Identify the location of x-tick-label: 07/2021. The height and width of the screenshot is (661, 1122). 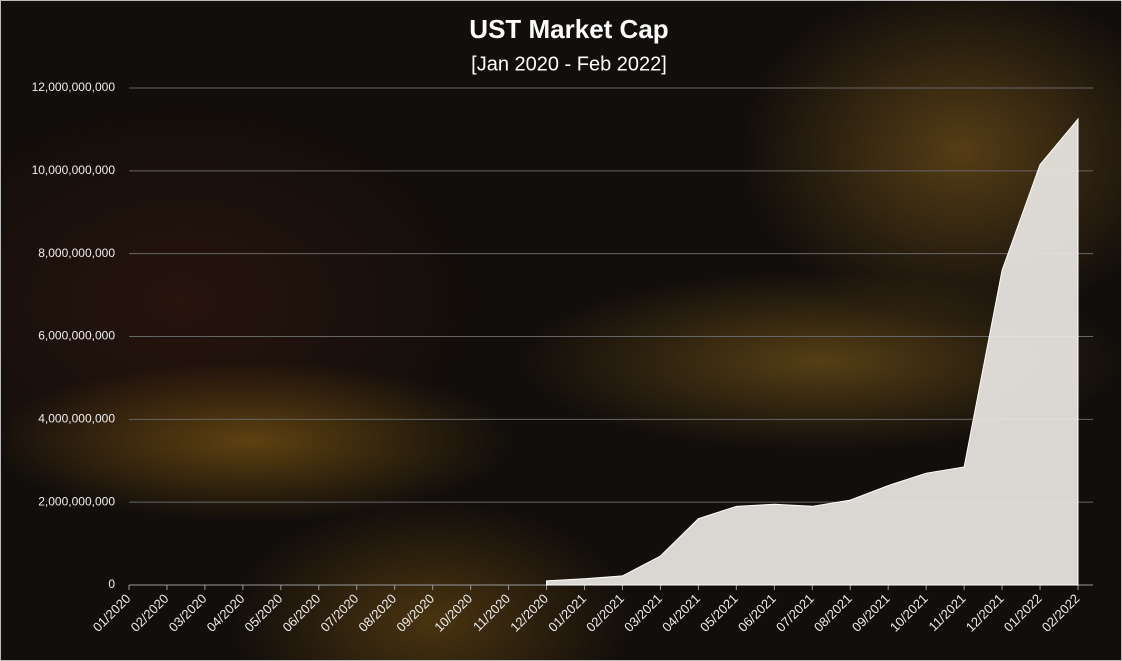
(795, 613).